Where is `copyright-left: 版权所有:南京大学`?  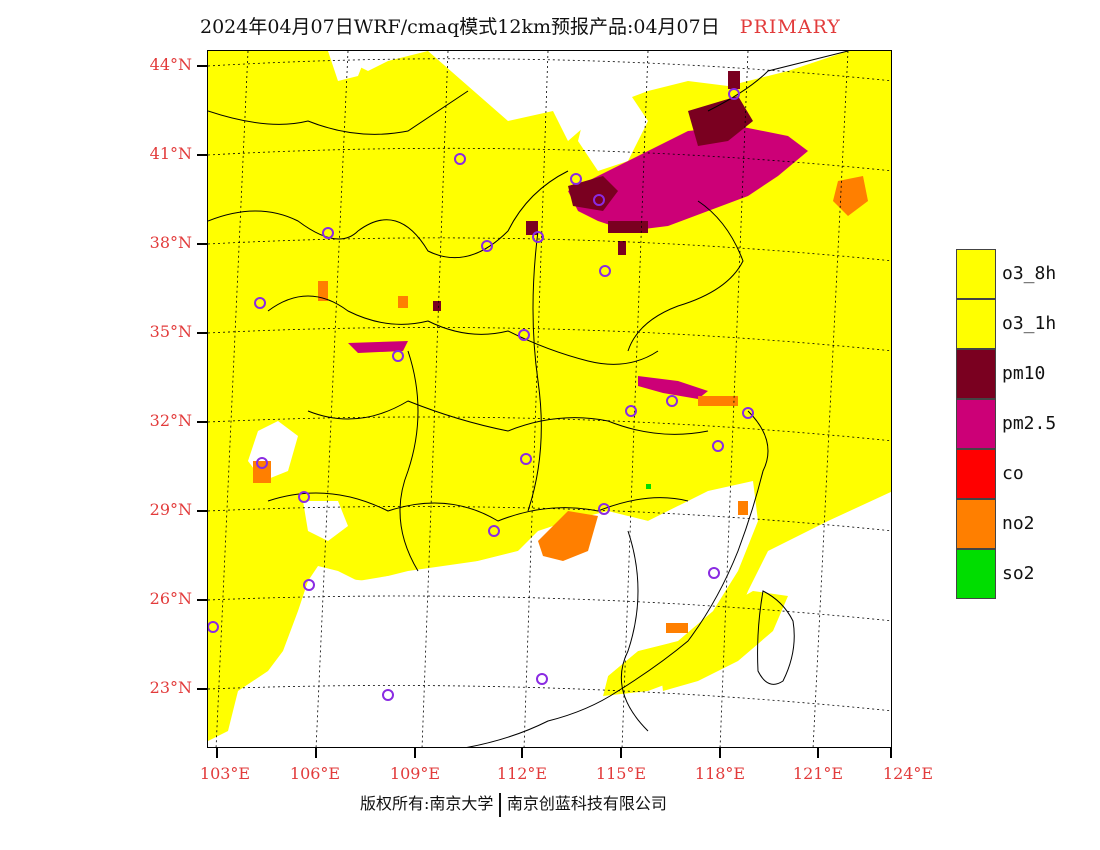
copyright-left: 版权所有:南京大学 is located at coordinates (427, 803).